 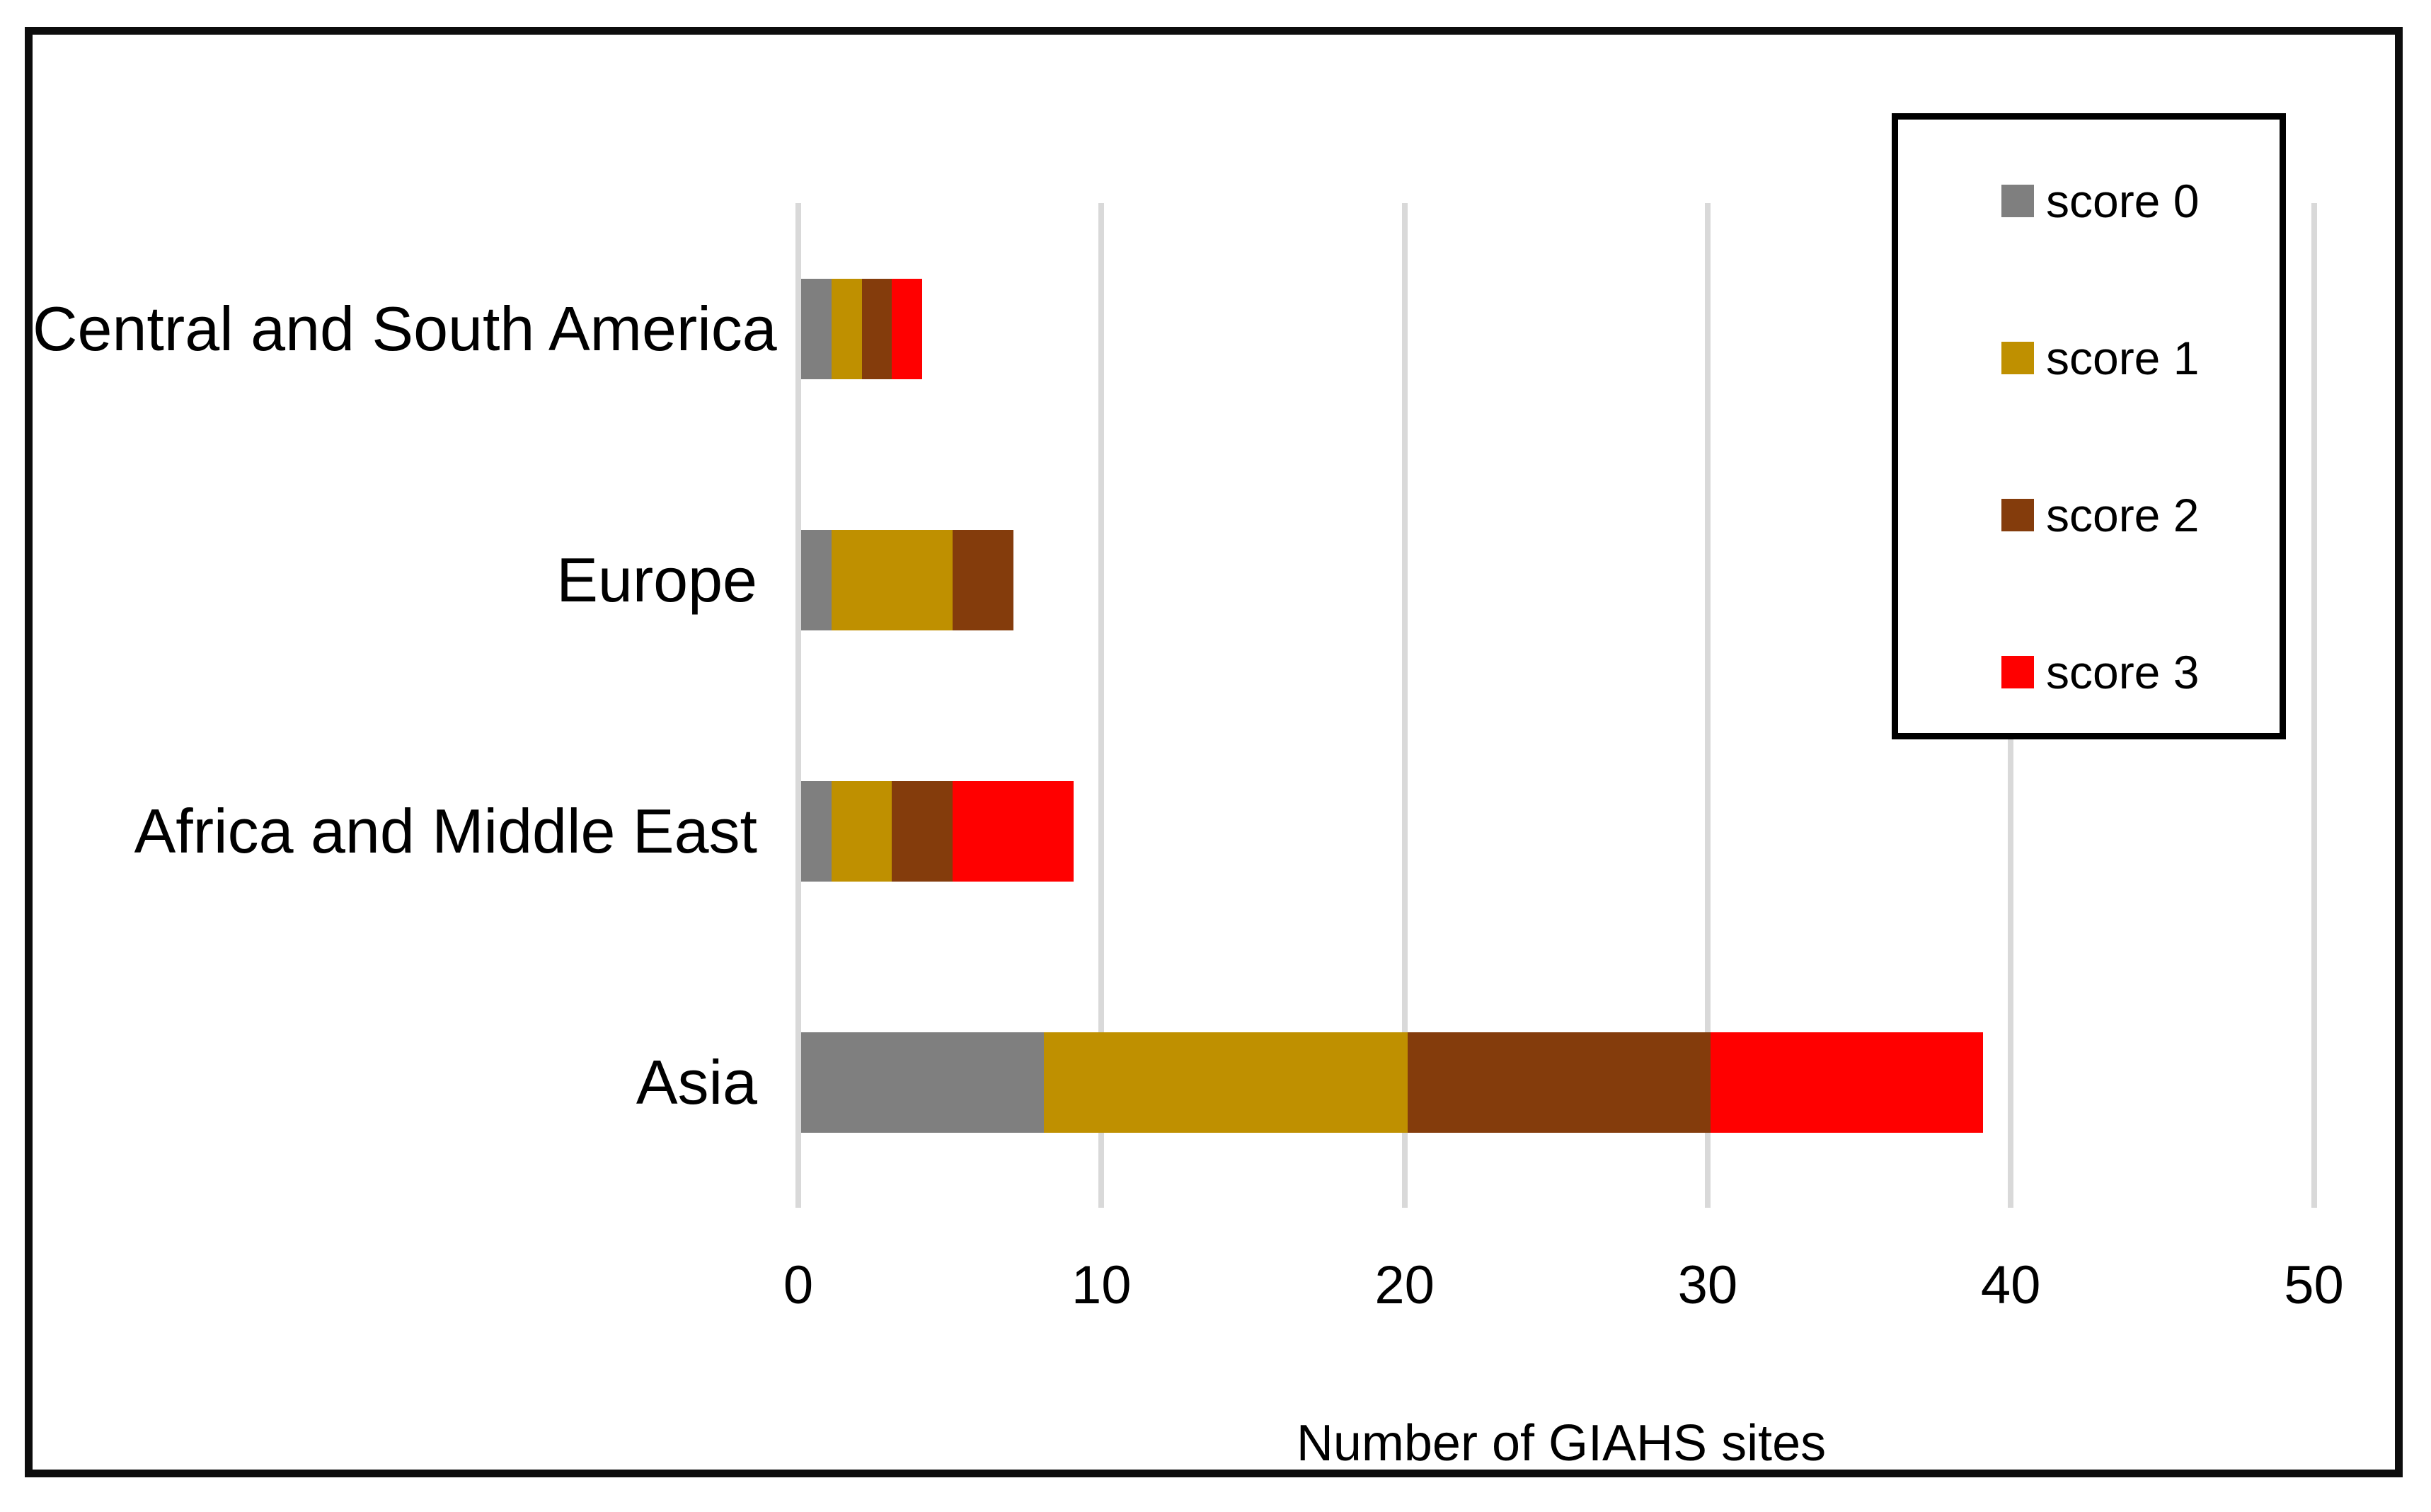 I want to click on legend-item-score-3: score 3, so click(x=2100, y=672).